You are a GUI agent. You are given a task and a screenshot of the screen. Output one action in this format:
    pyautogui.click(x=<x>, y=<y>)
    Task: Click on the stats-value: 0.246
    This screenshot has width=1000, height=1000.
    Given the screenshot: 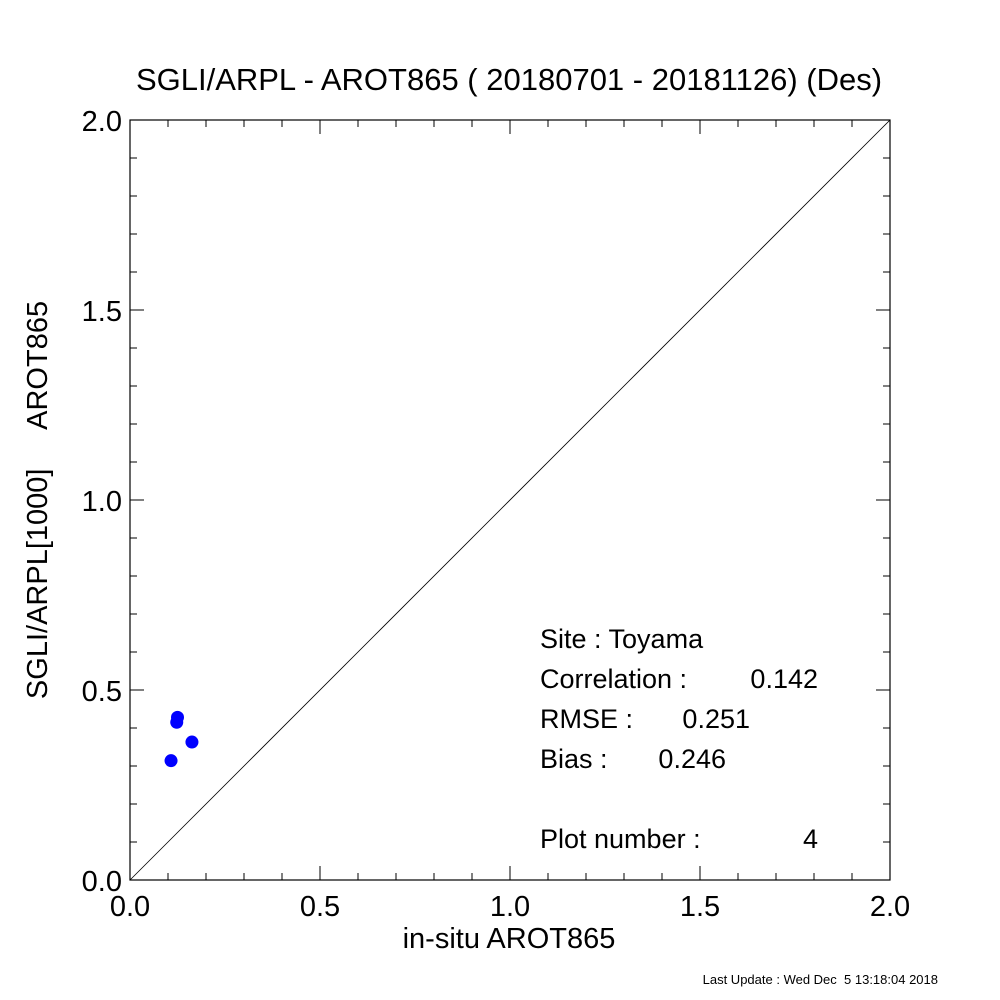 What is the action you would take?
    pyautogui.click(x=692, y=759)
    